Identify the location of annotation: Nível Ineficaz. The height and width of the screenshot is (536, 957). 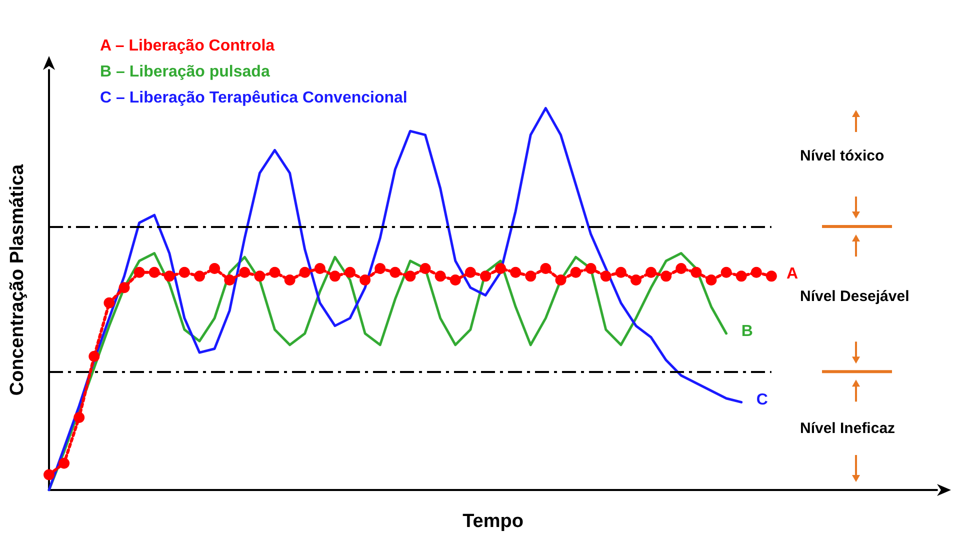
(848, 428).